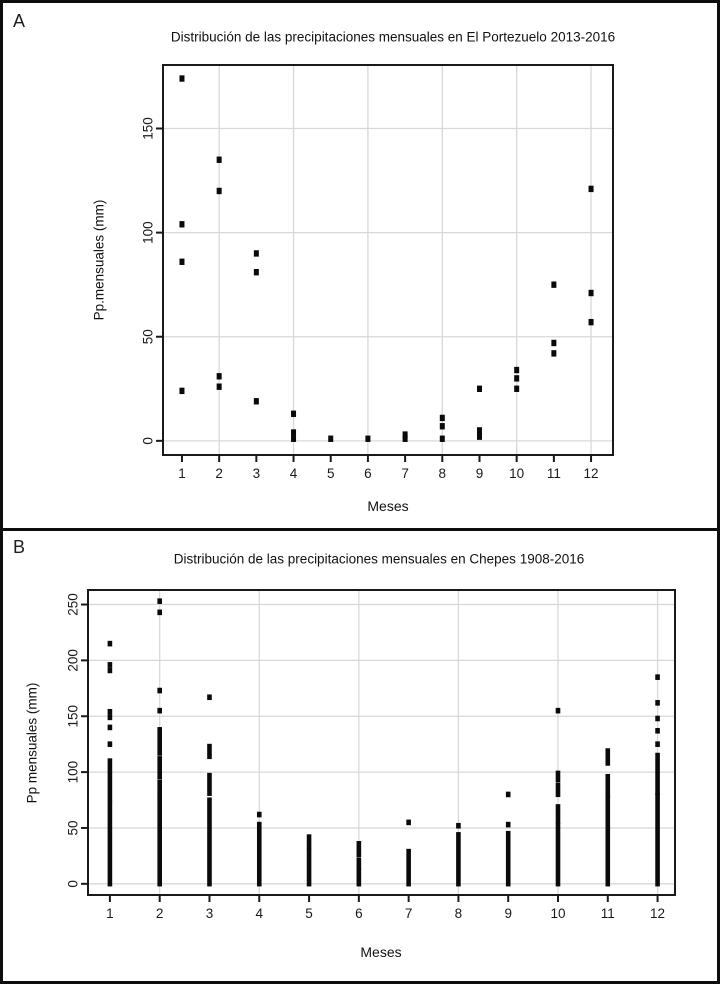 This screenshot has height=984, width=720. I want to click on panel-b-x-axis-label: Meses, so click(381, 952).